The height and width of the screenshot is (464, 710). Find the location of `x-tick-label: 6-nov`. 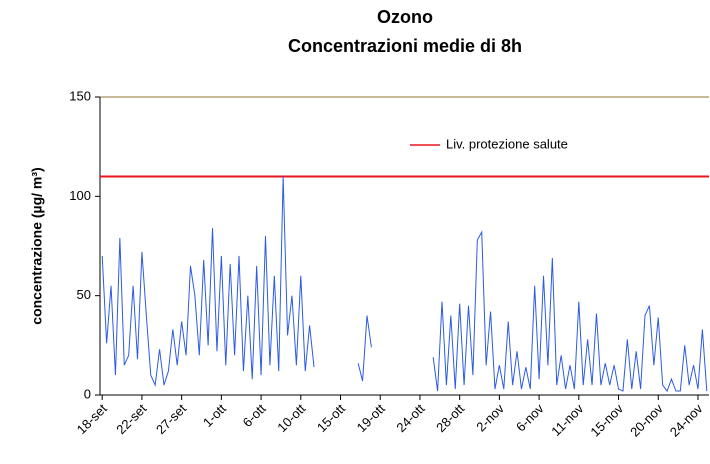

x-tick-label: 6-nov is located at coordinates (530, 418).